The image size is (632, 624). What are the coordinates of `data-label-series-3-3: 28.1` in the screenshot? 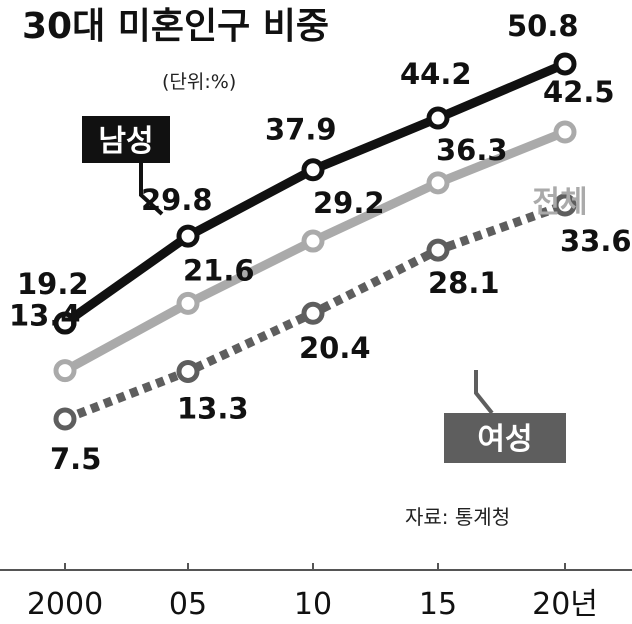 It's located at (464, 283).